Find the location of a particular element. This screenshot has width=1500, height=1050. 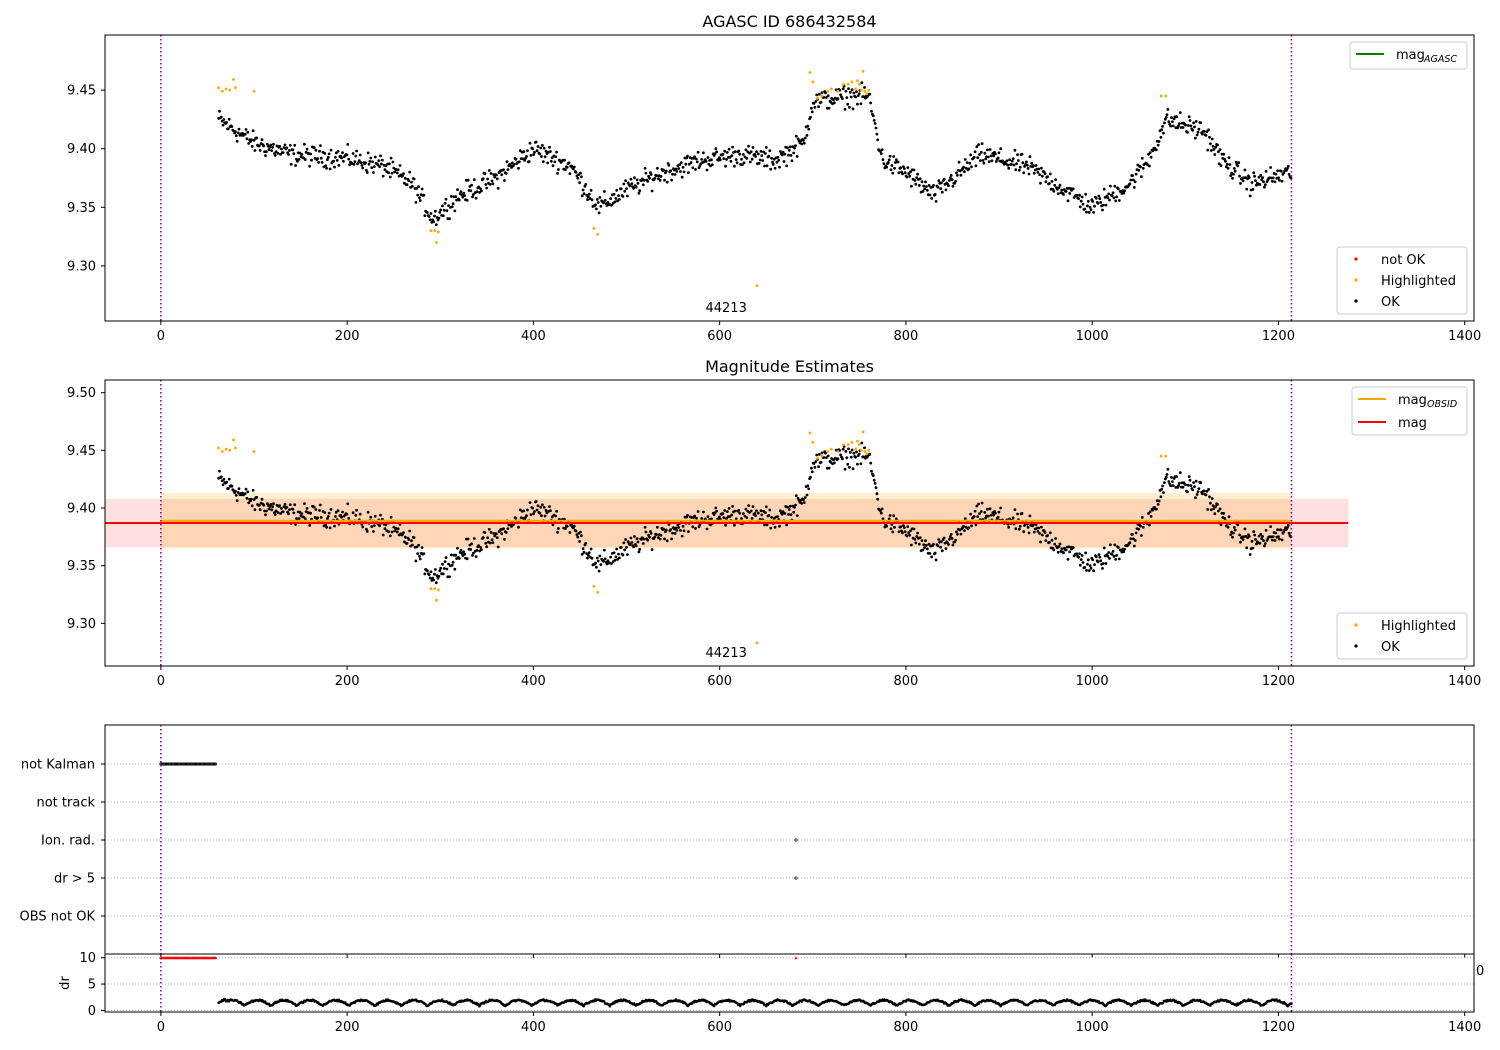

legend-point-swatch is located at coordinates (1356, 280).